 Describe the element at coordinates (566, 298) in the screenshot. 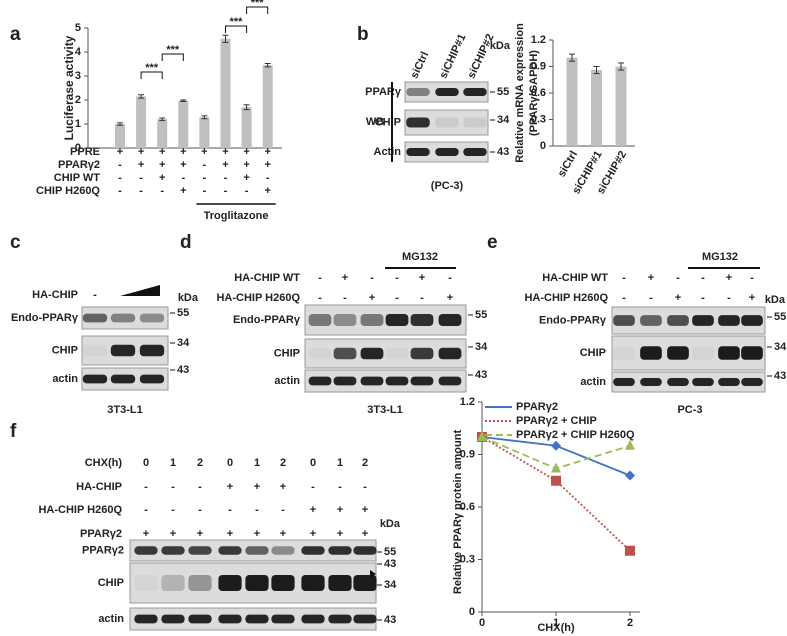

I see `lane-row-label: HA-CHIP H260Q` at that location.